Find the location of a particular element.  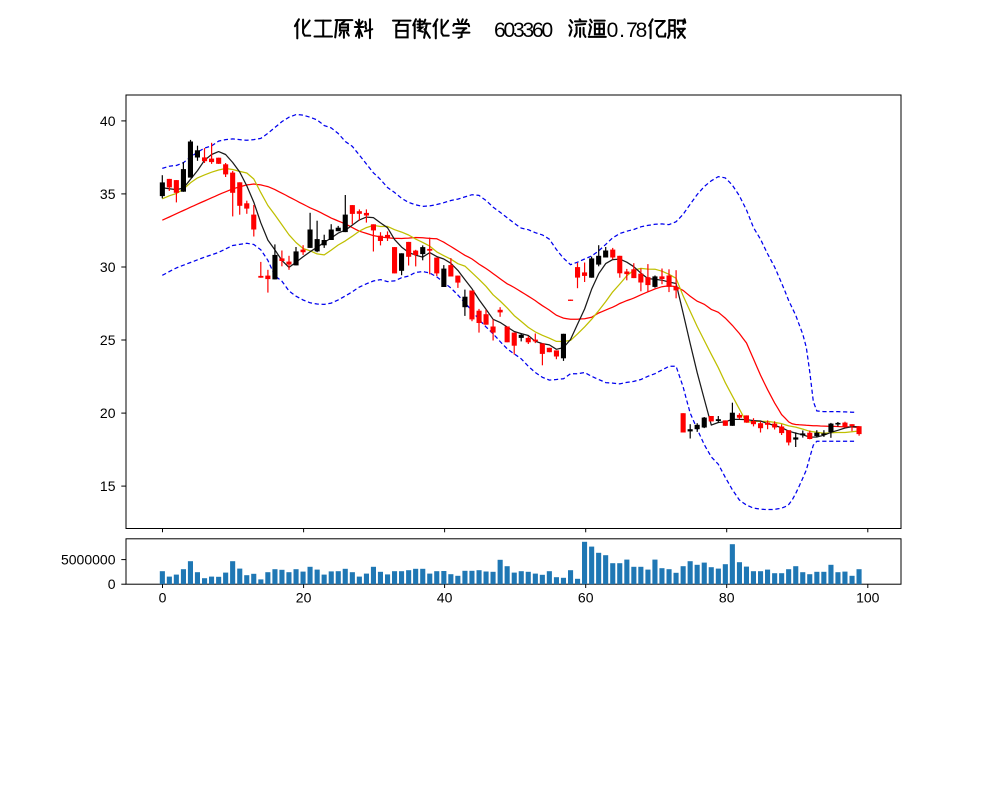

svg-text: 30 is located at coordinates (108, 267).